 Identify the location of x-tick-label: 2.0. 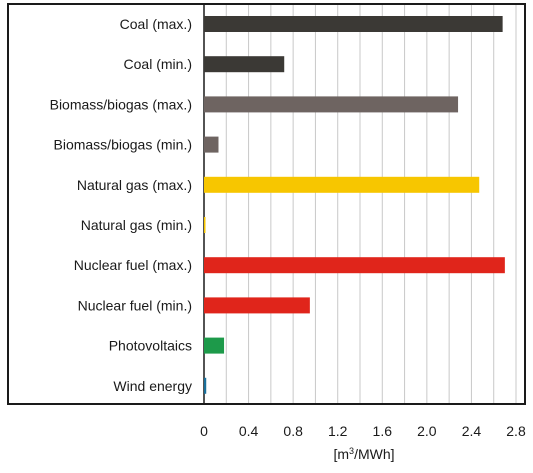
(427, 431).